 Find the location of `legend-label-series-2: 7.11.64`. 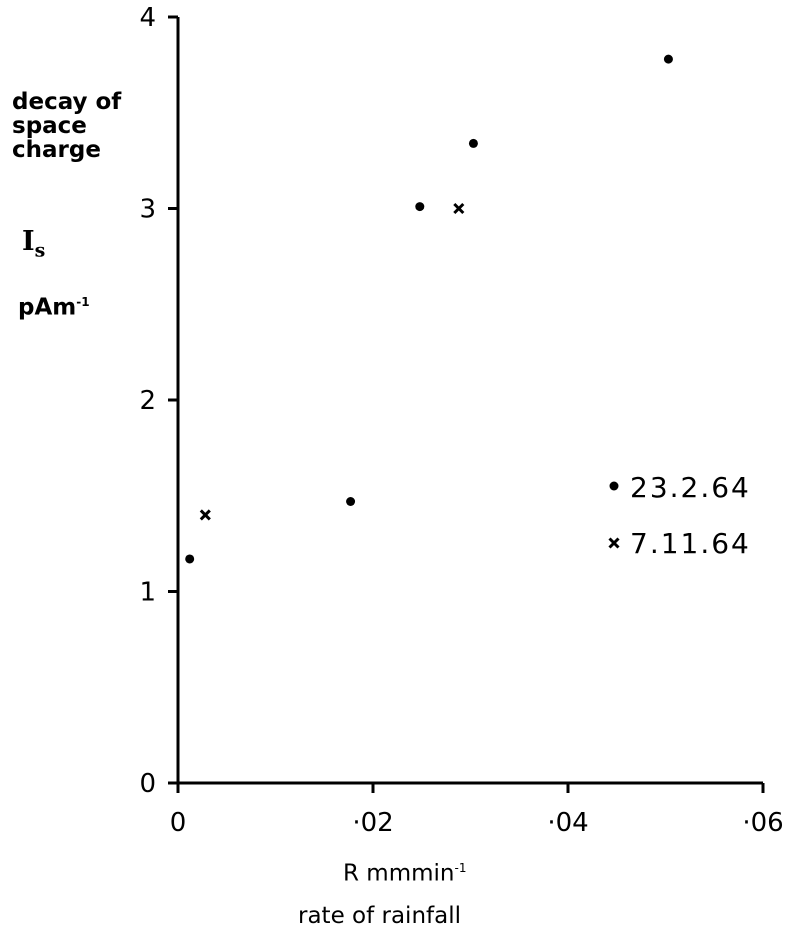

legend-label-series-2: 7.11.64 is located at coordinates (690, 543).